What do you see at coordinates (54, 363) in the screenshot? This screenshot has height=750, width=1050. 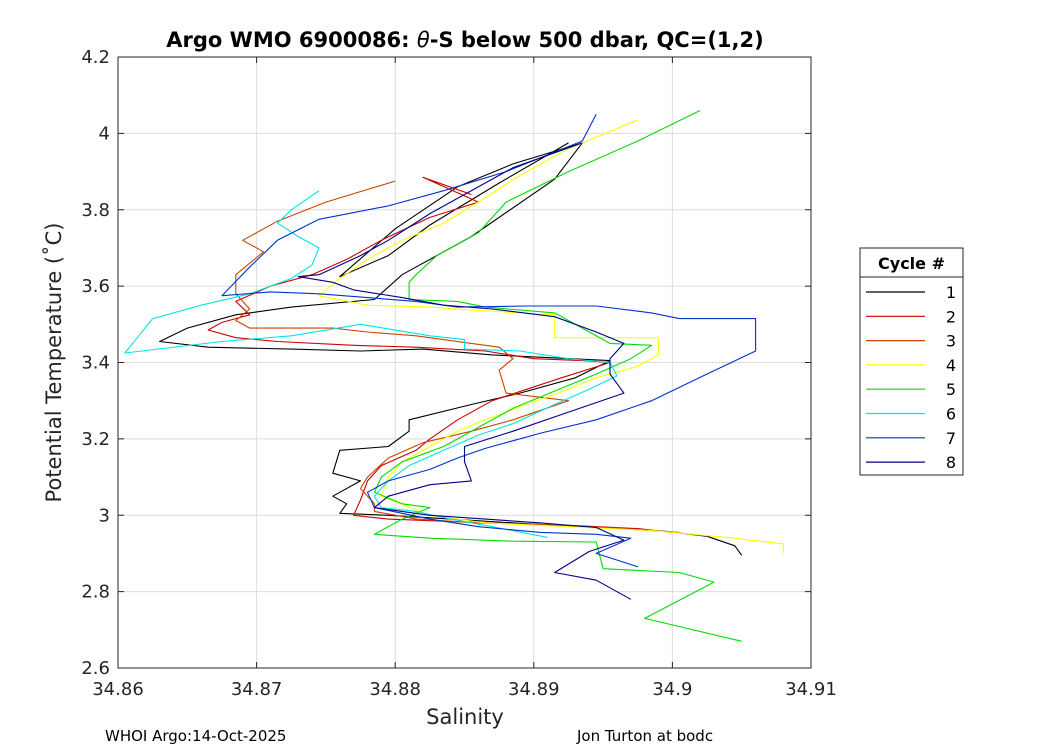 I see `y-axis-label: Potential Temperature (˚C)` at bounding box center [54, 363].